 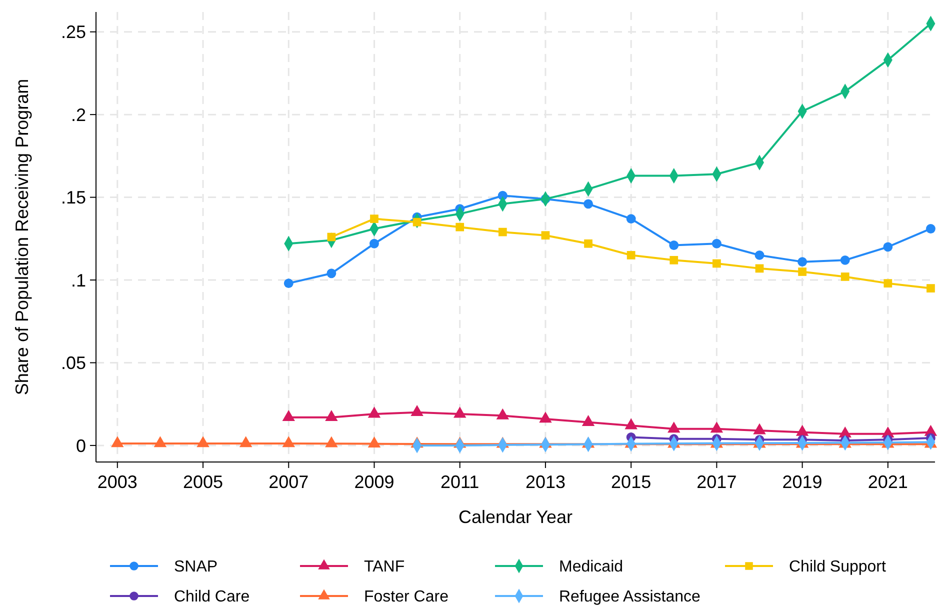 I want to click on x-axis-title: Calendar Year, so click(x=515, y=517).